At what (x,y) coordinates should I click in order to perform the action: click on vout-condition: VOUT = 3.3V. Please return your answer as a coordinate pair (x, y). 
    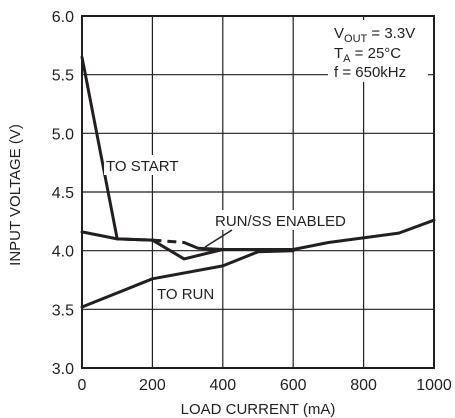
    Looking at the image, I should click on (374, 35).